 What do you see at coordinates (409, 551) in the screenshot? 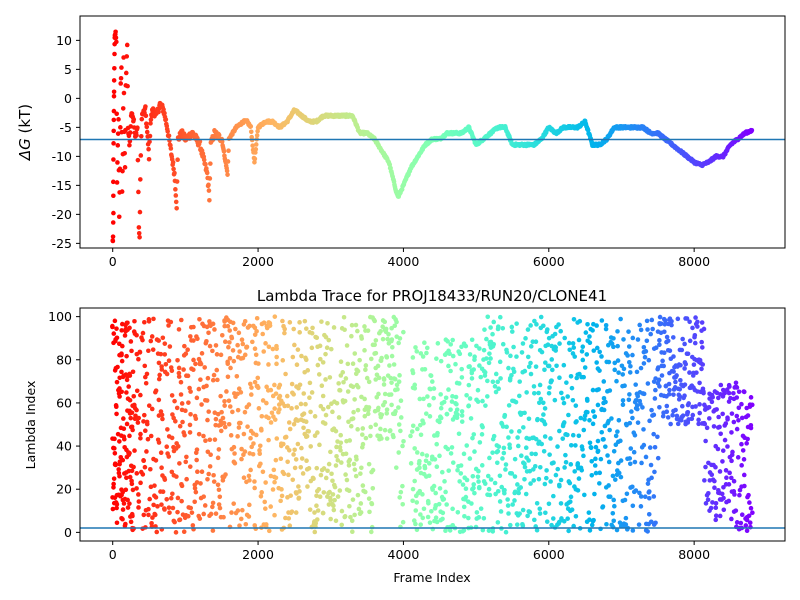
I see `bottom-x-ticks: 0 2000 4000 6000 8000` at bounding box center [409, 551].